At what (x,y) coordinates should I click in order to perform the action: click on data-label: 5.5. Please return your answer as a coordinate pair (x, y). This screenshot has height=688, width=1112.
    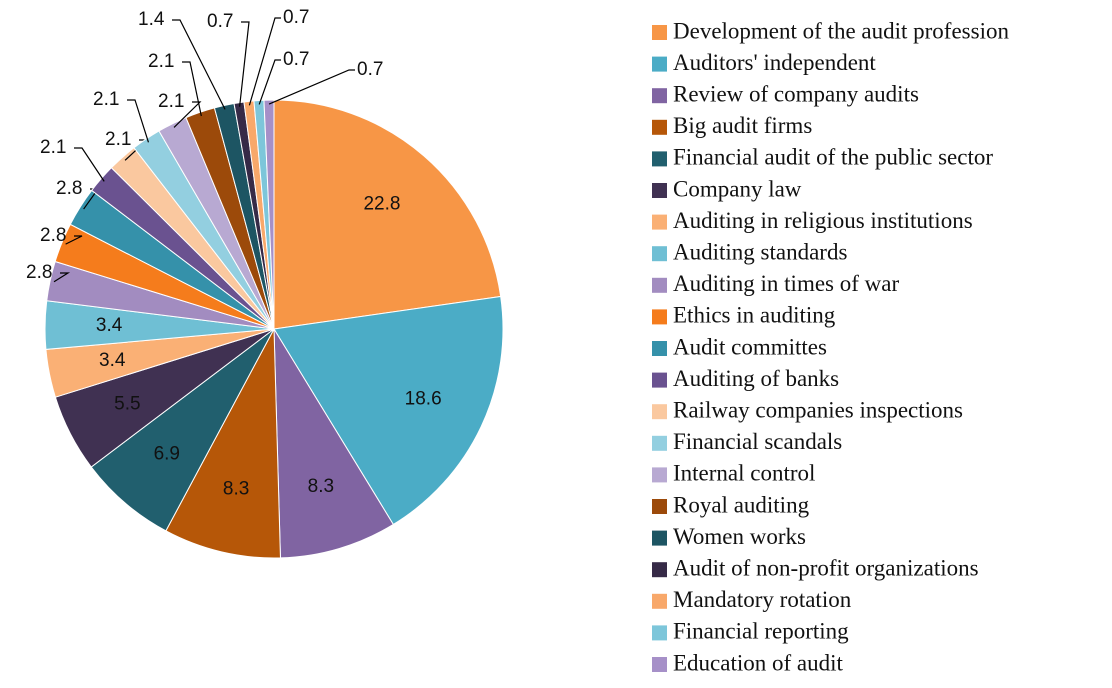
    Looking at the image, I should click on (127, 403).